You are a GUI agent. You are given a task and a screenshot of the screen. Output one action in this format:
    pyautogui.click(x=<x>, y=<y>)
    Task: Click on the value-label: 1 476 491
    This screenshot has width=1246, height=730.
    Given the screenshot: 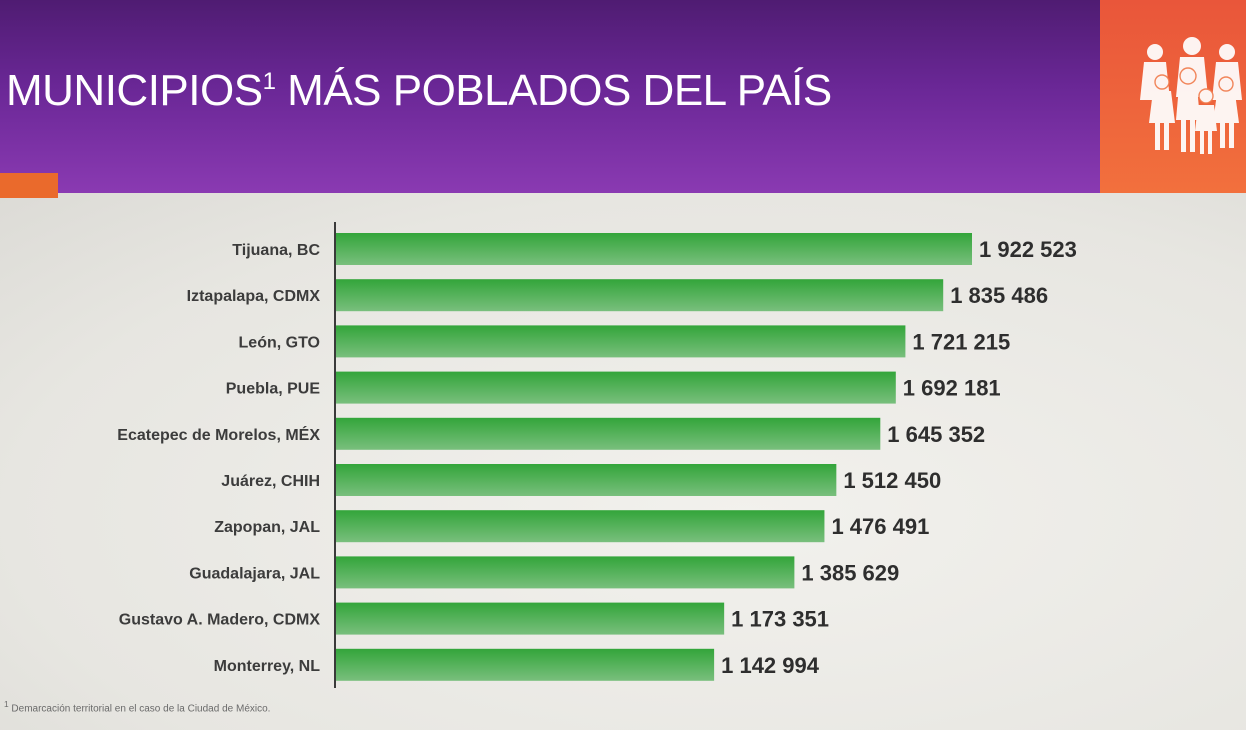 What is the action you would take?
    pyautogui.click(x=880, y=526)
    